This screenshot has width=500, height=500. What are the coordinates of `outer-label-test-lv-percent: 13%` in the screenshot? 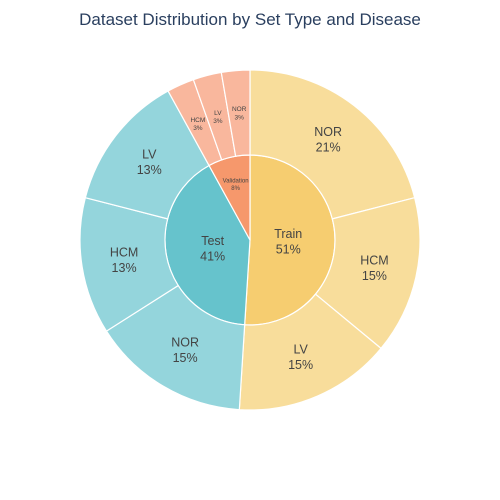 It's located at (149, 170).